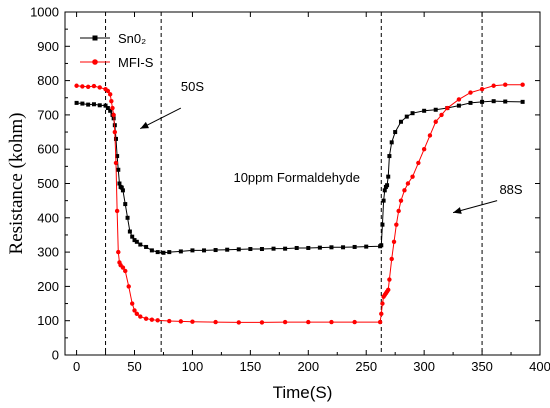 Image resolution: width=550 pixels, height=408 pixels. Describe the element at coordinates (510, 189) in the screenshot. I see `annotation-label: 88S` at that location.